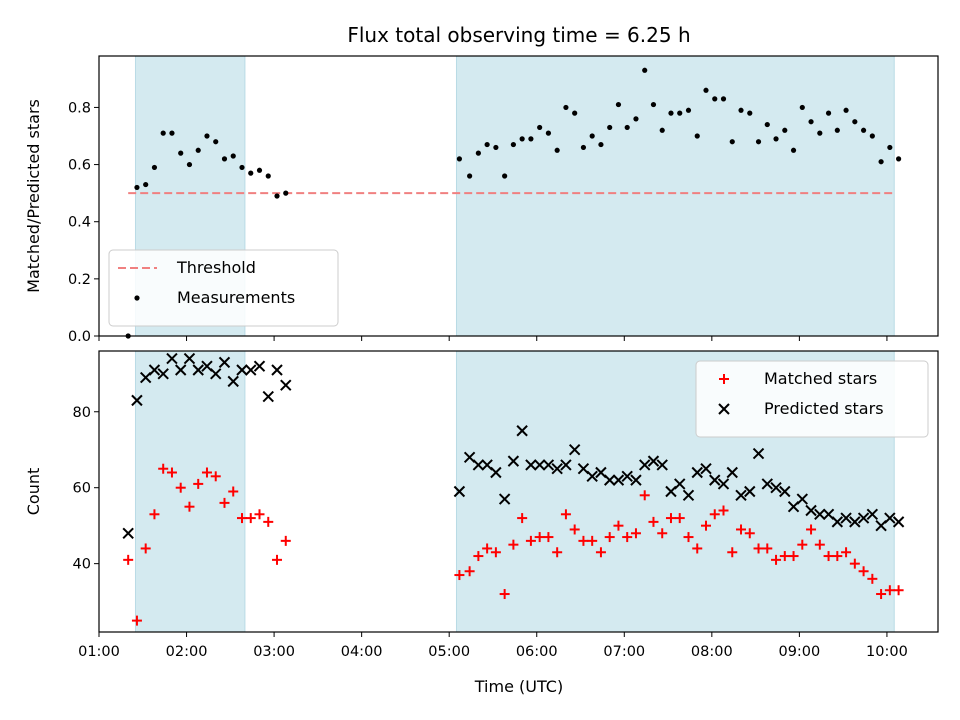 The width and height of the screenshot is (960, 720). I want to click on legend-label: Matched stars, so click(820, 378).